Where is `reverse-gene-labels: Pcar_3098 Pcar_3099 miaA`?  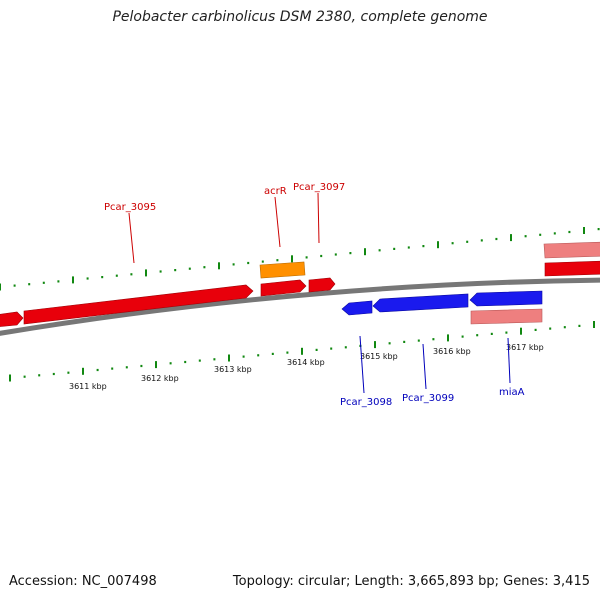 reverse-gene-labels: Pcar_3098 Pcar_3099 miaA is located at coordinates (432, 397).